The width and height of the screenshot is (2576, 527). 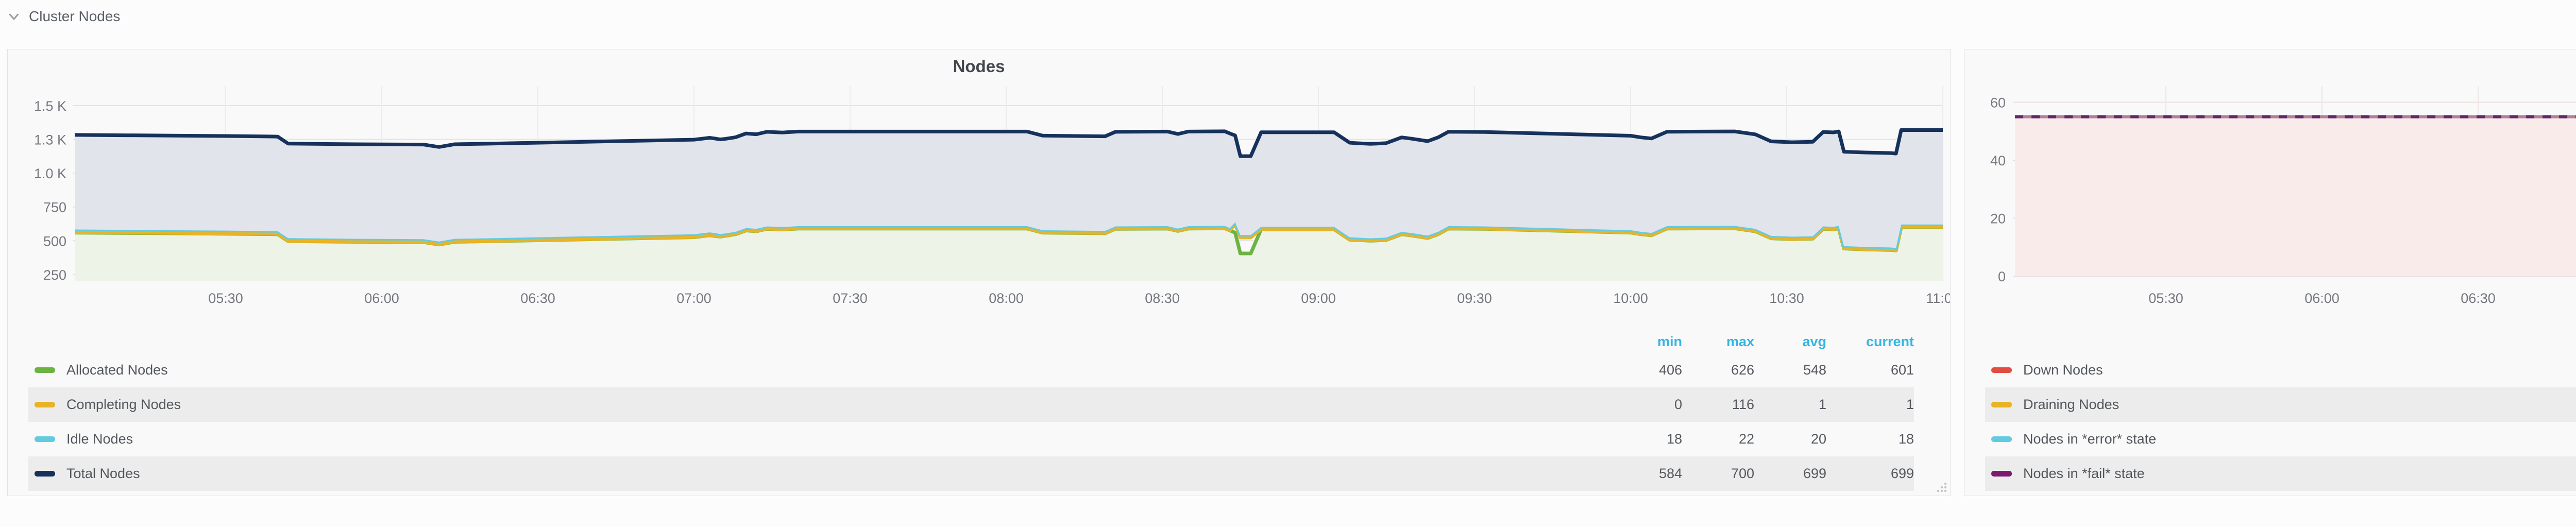 What do you see at coordinates (1006, 298) in the screenshot?
I see `x-tick-label: 08:00` at bounding box center [1006, 298].